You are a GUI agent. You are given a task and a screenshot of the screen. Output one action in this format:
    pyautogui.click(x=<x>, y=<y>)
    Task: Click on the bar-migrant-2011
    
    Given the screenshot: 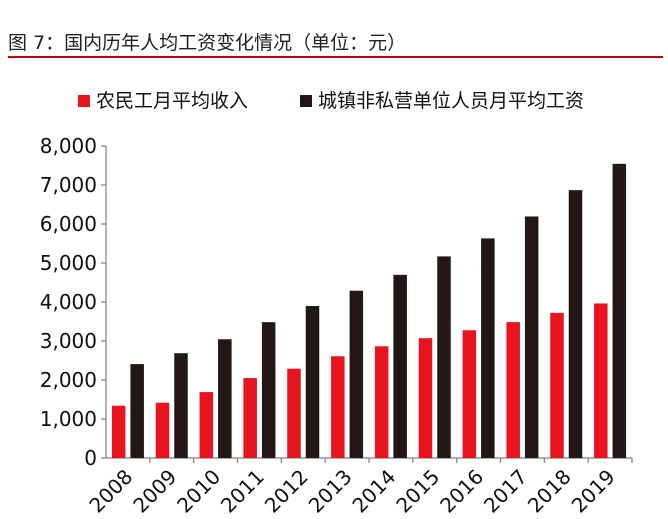 What is the action you would take?
    pyautogui.click(x=250, y=418)
    